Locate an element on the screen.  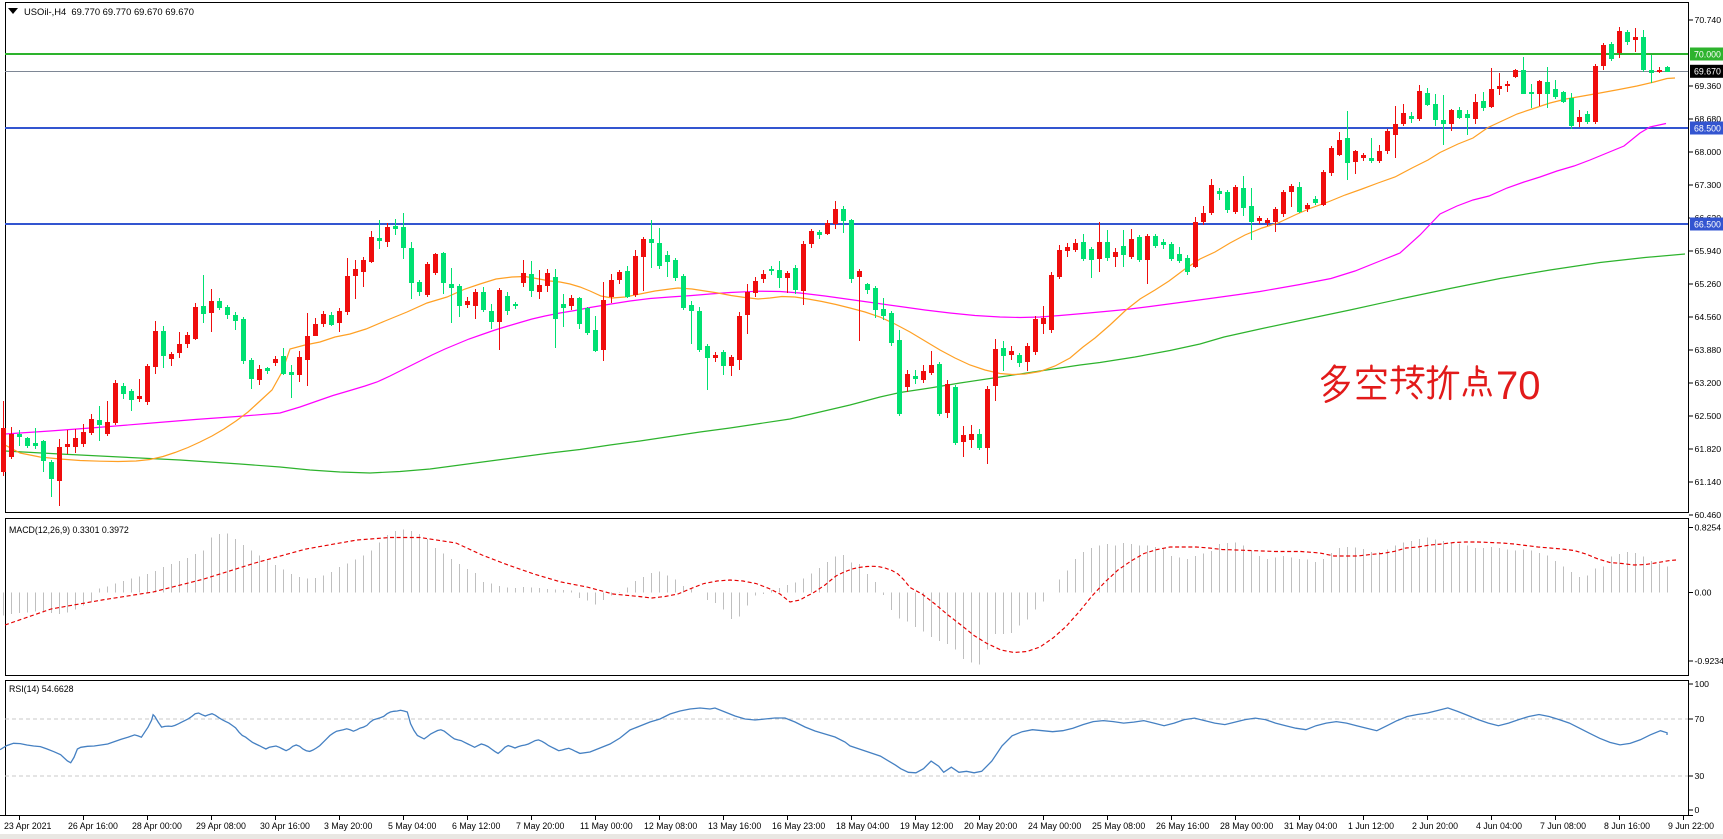
svg-text: 28 Apr 00:00 is located at coordinates (157, 826).